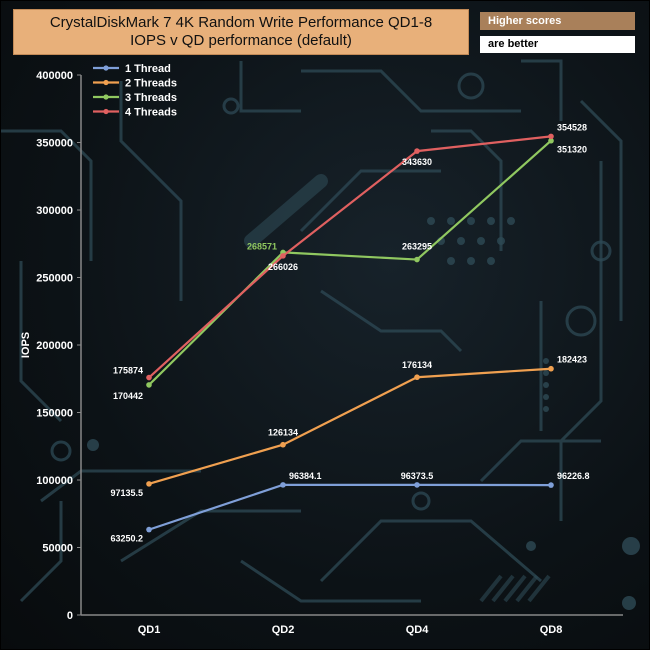  Describe the element at coordinates (126, 539) in the screenshot. I see `data-label: 63250.2` at that location.